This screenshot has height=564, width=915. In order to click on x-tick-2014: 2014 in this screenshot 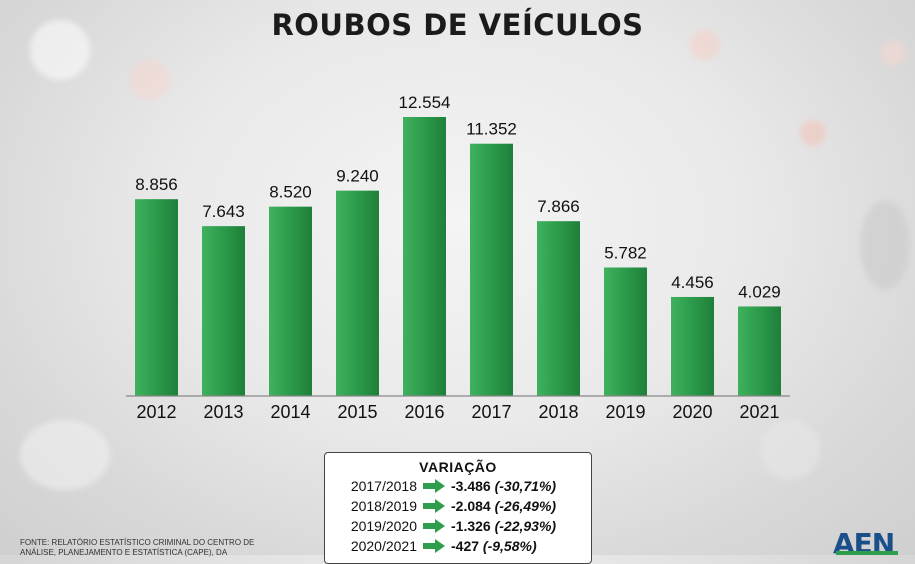, I will do `click(290, 412)`.